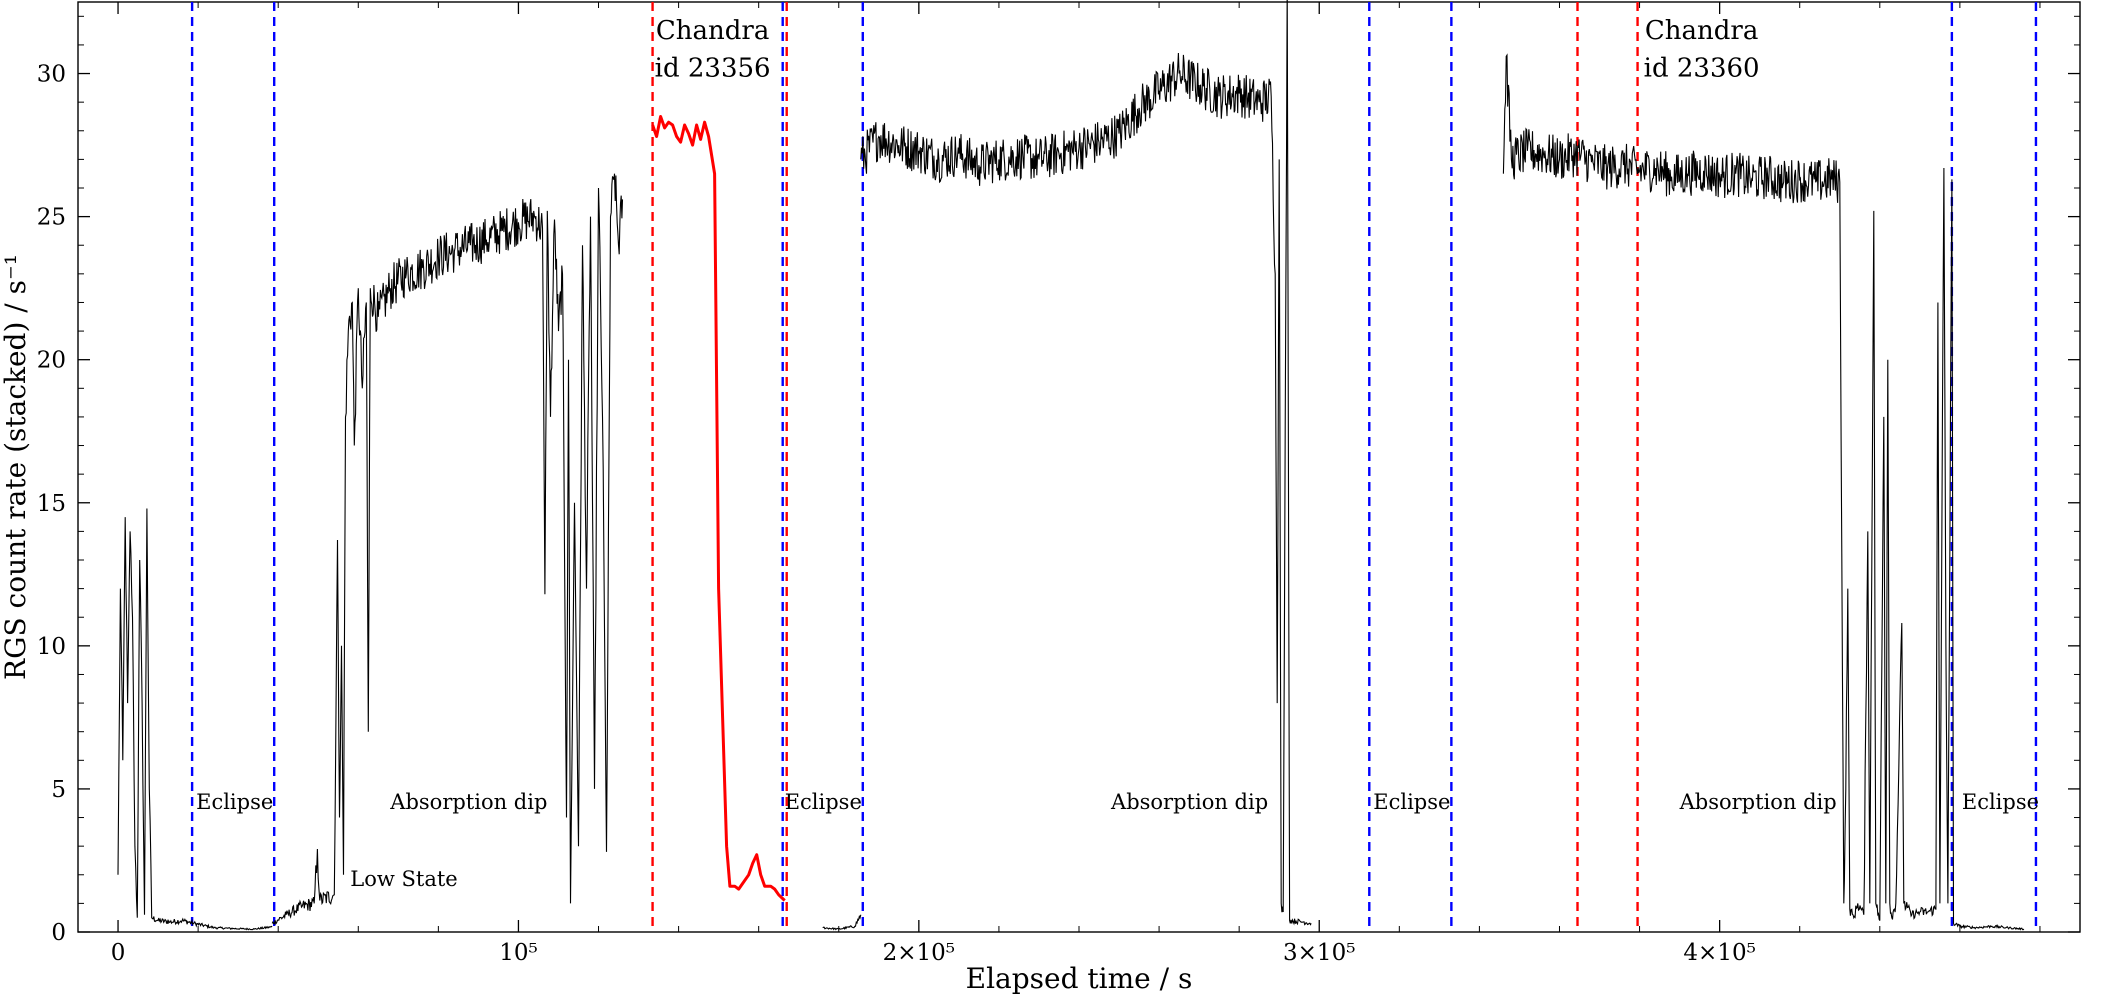  Describe the element at coordinates (1079, 978) in the screenshot. I see `x-axis-label: Elapsed time / s` at that location.